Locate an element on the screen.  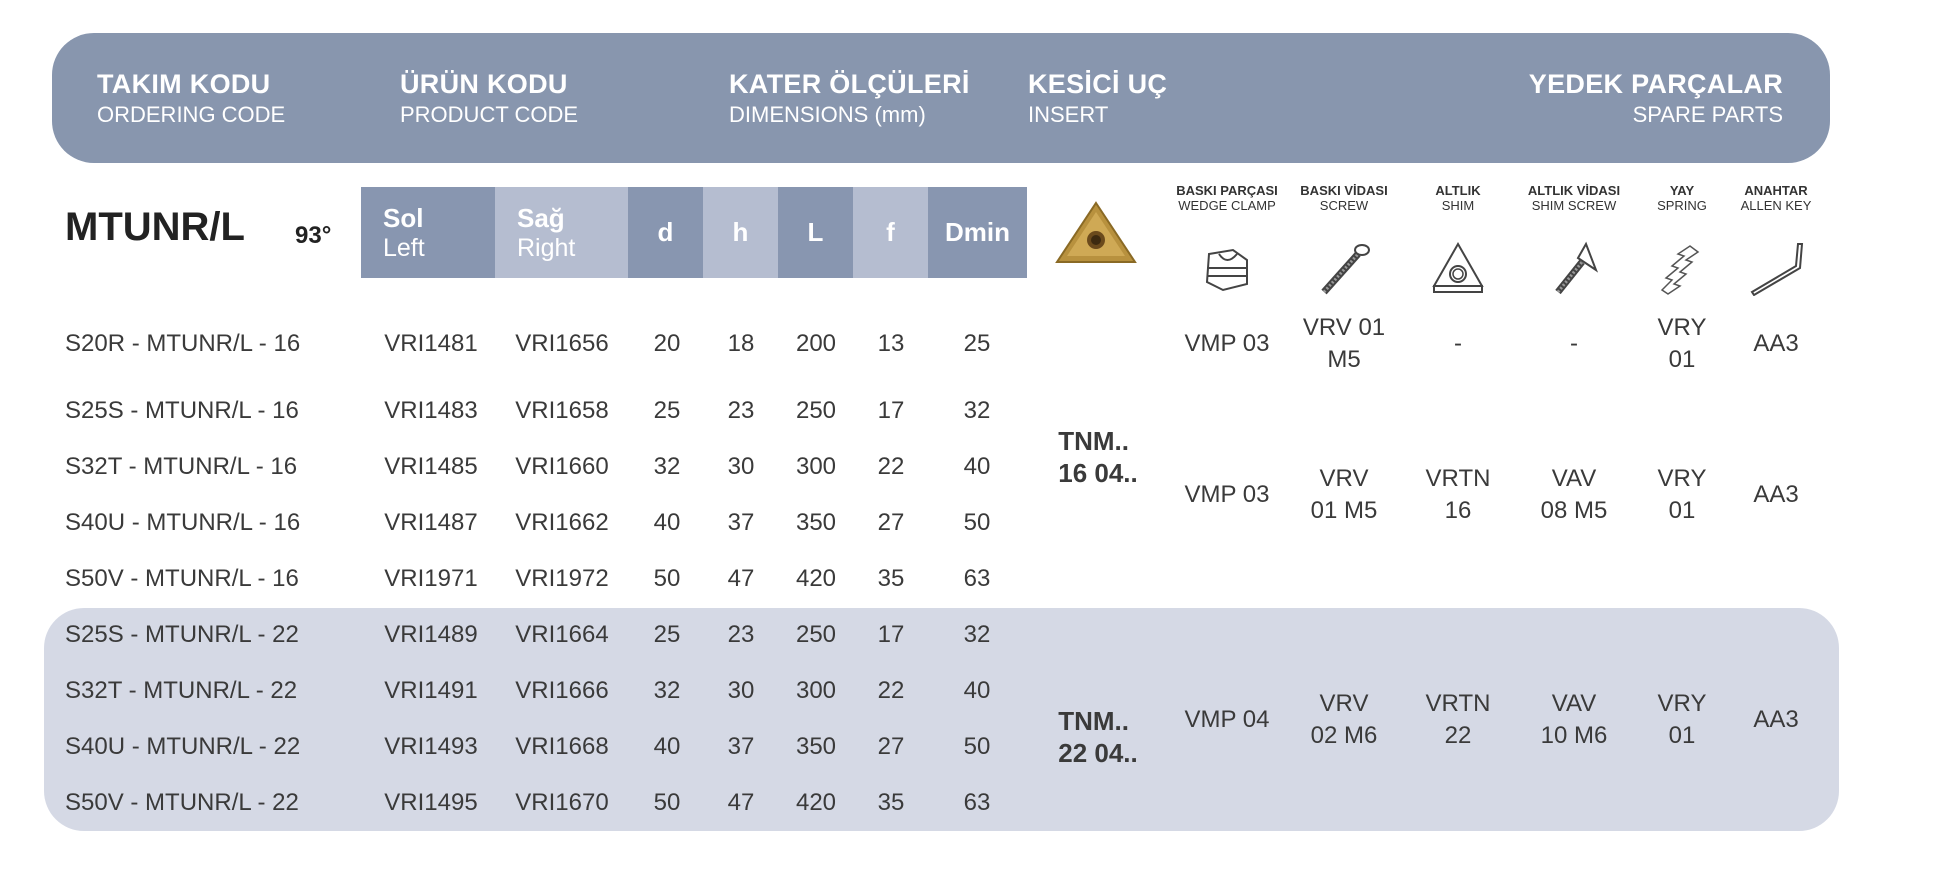
cell-right: VRI1660 is located at coordinates (562, 466).